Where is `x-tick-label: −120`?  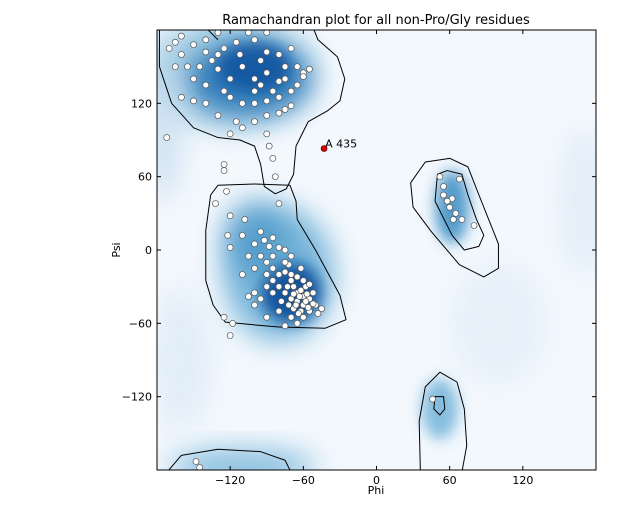 x-tick-label: −120 is located at coordinates (230, 480).